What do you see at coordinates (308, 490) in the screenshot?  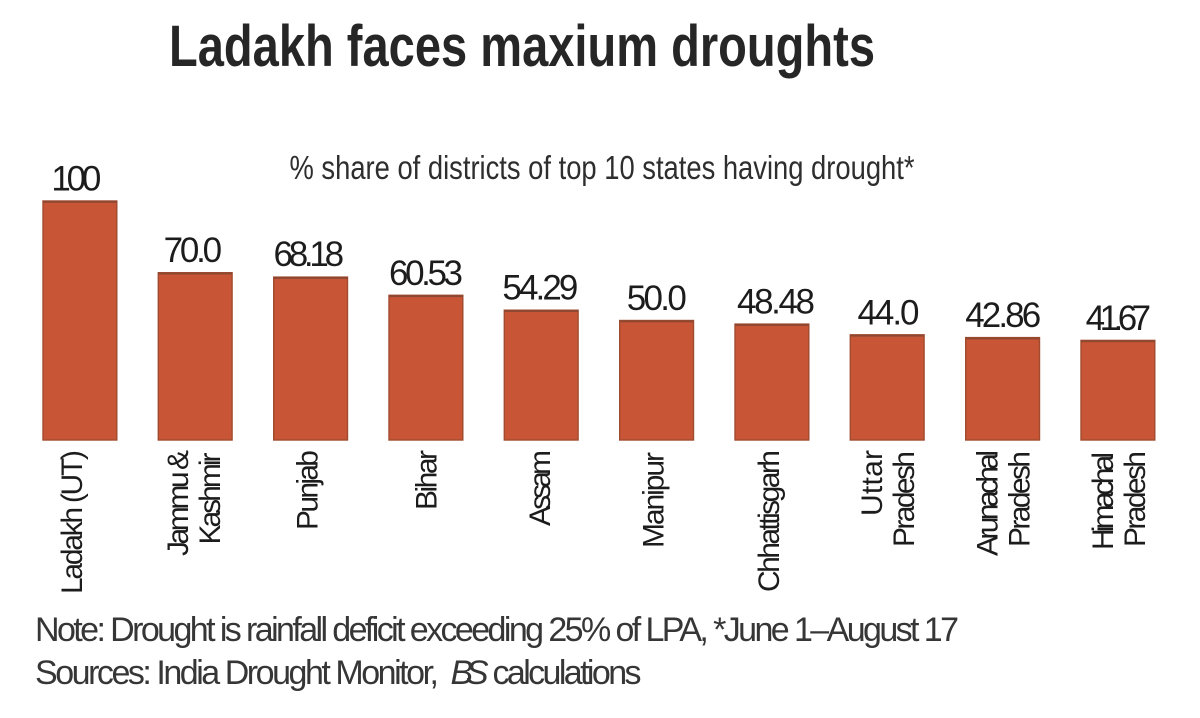 I see `svg-text: Punjab` at bounding box center [308, 490].